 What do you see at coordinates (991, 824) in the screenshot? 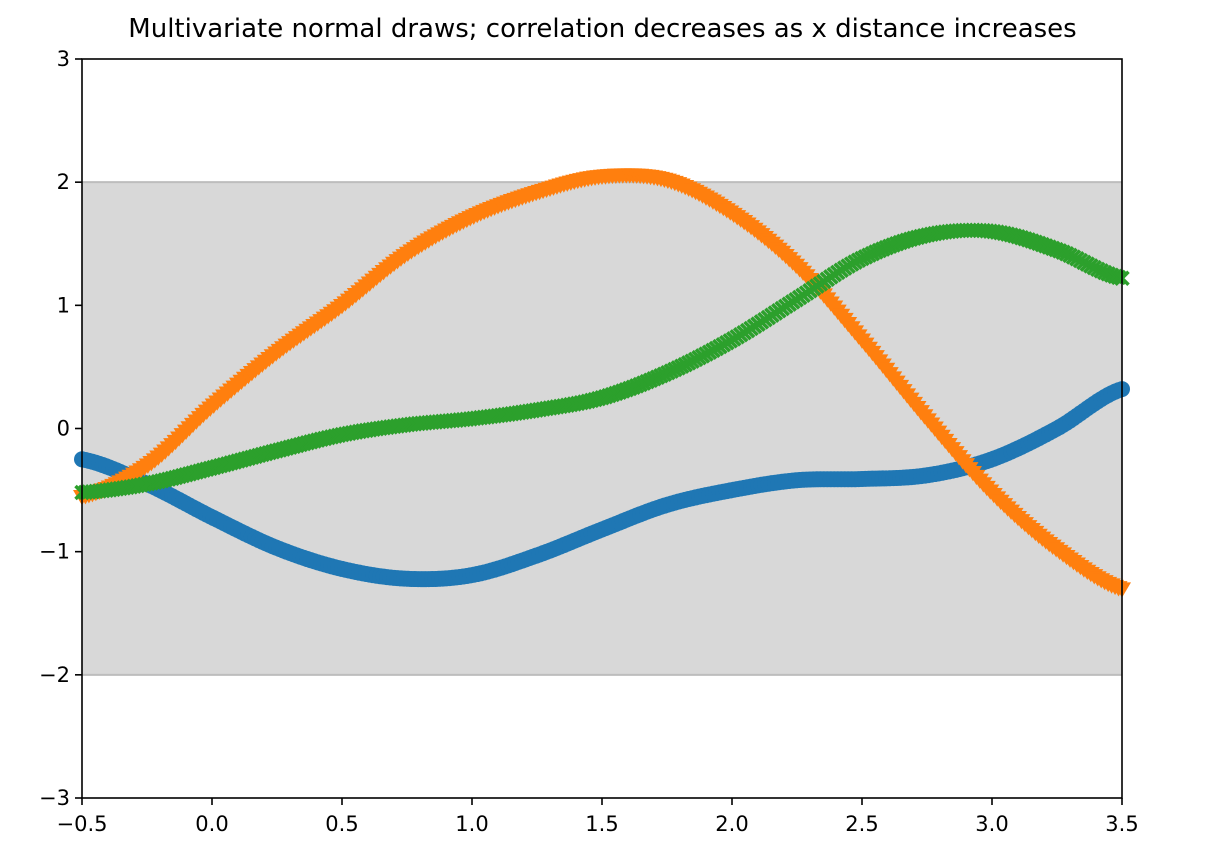
I see `x-tick-label: 3.0` at bounding box center [991, 824].